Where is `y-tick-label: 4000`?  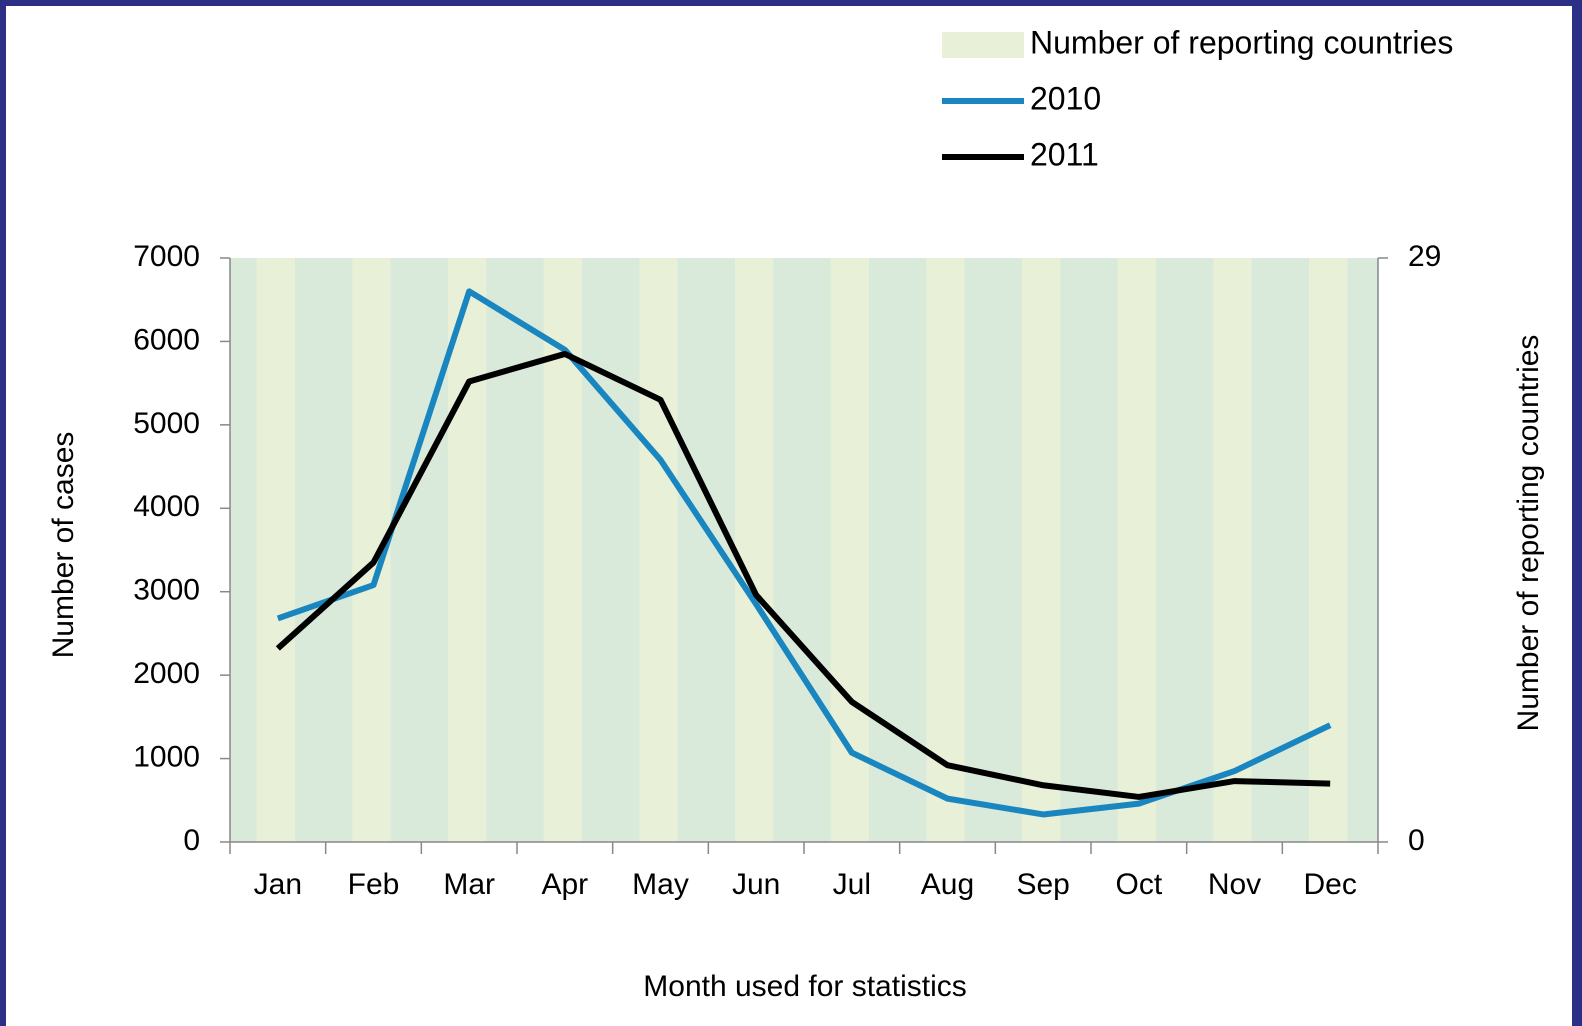 y-tick-label: 4000 is located at coordinates (166, 506).